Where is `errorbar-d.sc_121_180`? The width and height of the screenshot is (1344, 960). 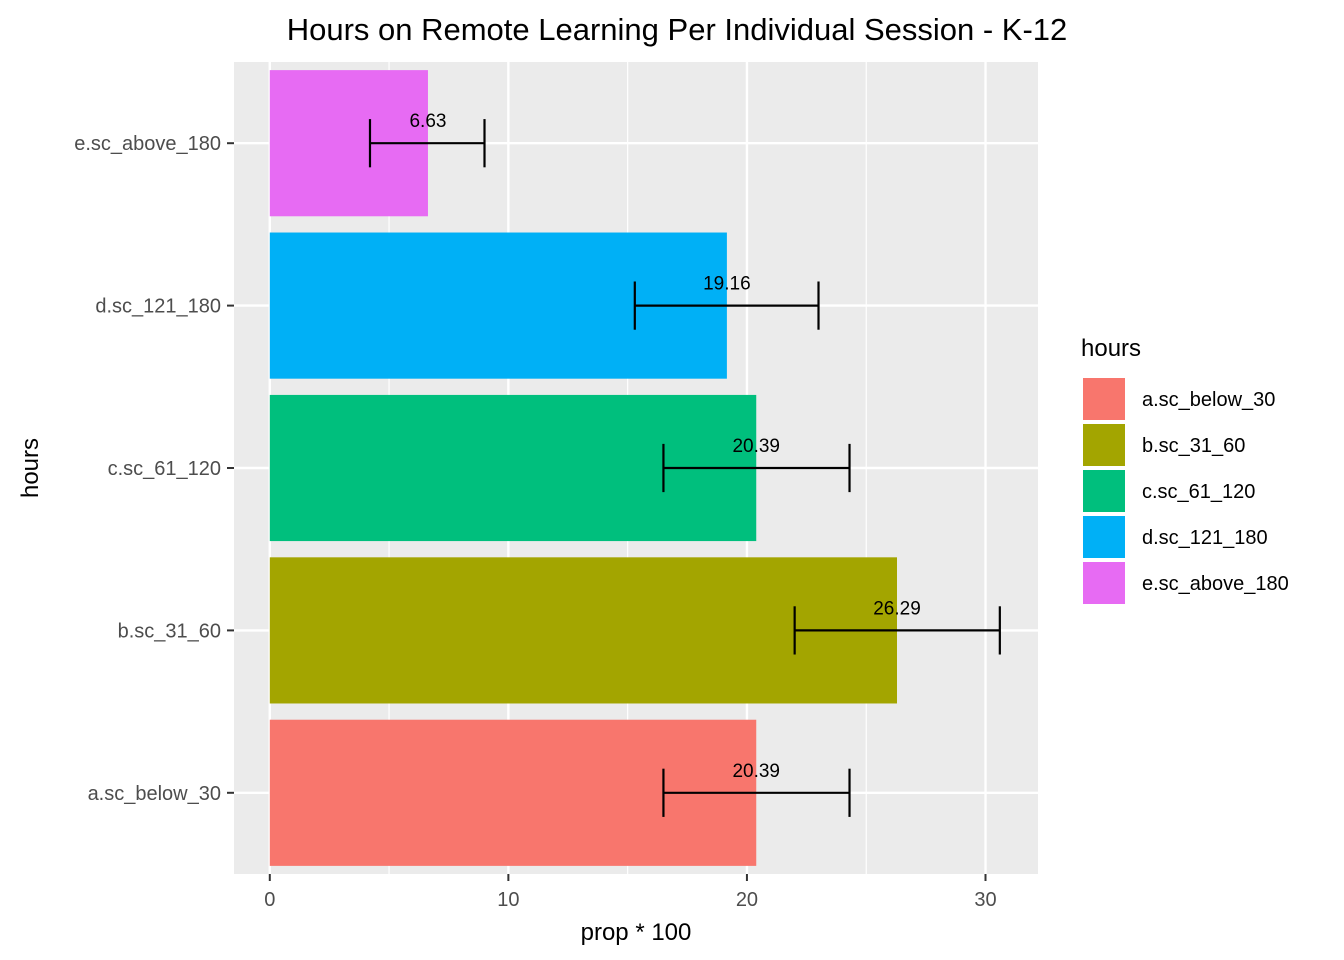
errorbar-d.sc_121_180 is located at coordinates (726, 305).